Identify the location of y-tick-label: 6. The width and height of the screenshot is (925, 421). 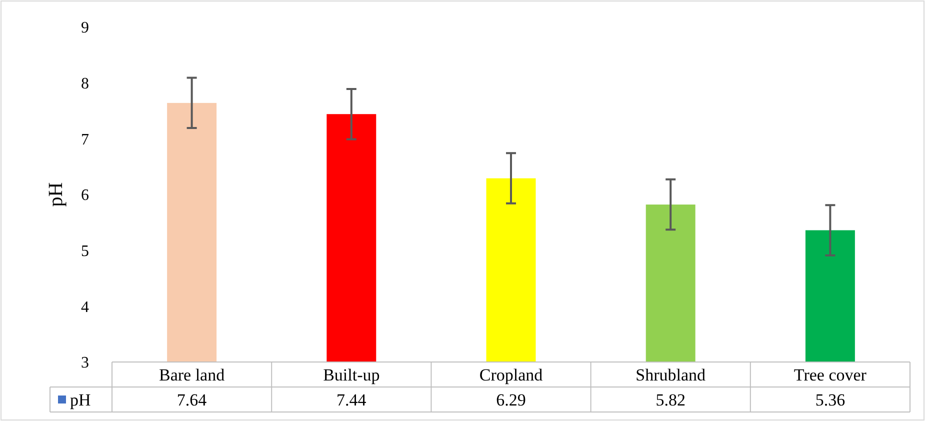
(85, 195).